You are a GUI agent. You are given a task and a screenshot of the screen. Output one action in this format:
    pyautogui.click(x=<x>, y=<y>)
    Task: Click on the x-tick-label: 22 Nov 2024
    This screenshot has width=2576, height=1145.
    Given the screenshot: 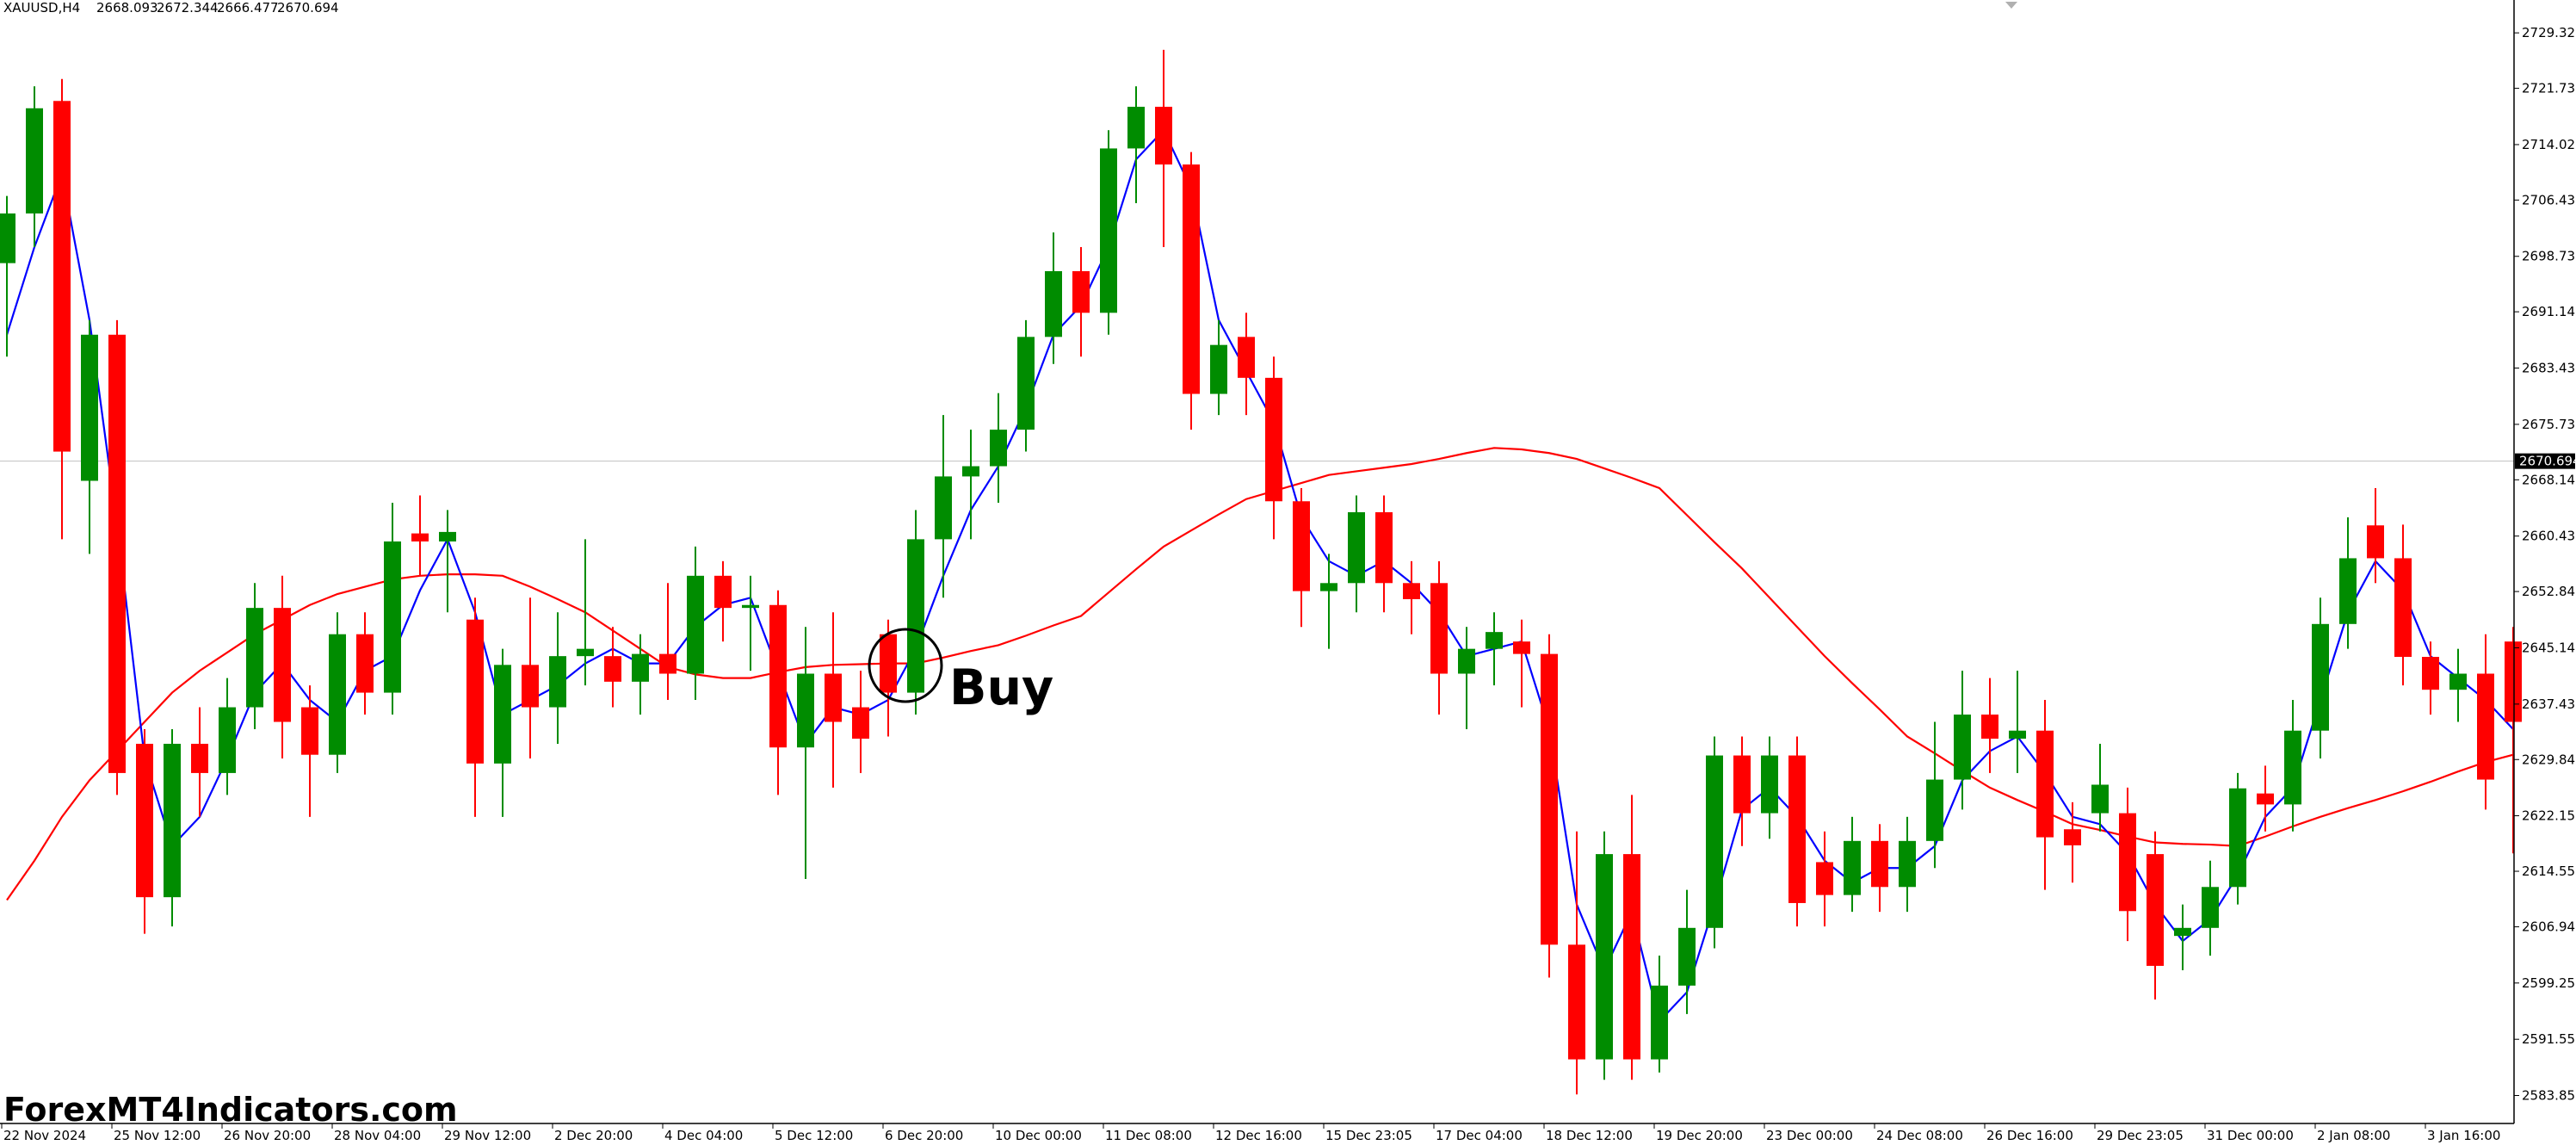 What is the action you would take?
    pyautogui.click(x=44, y=1135)
    